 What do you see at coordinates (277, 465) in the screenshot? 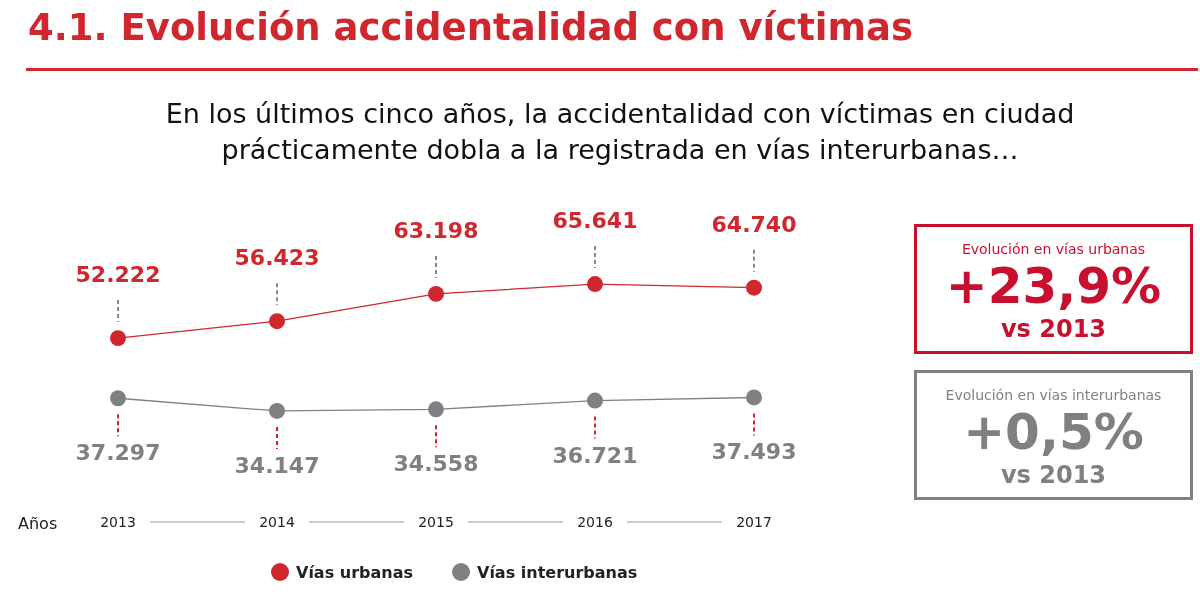
I see `data-label: 34.147` at bounding box center [277, 465].